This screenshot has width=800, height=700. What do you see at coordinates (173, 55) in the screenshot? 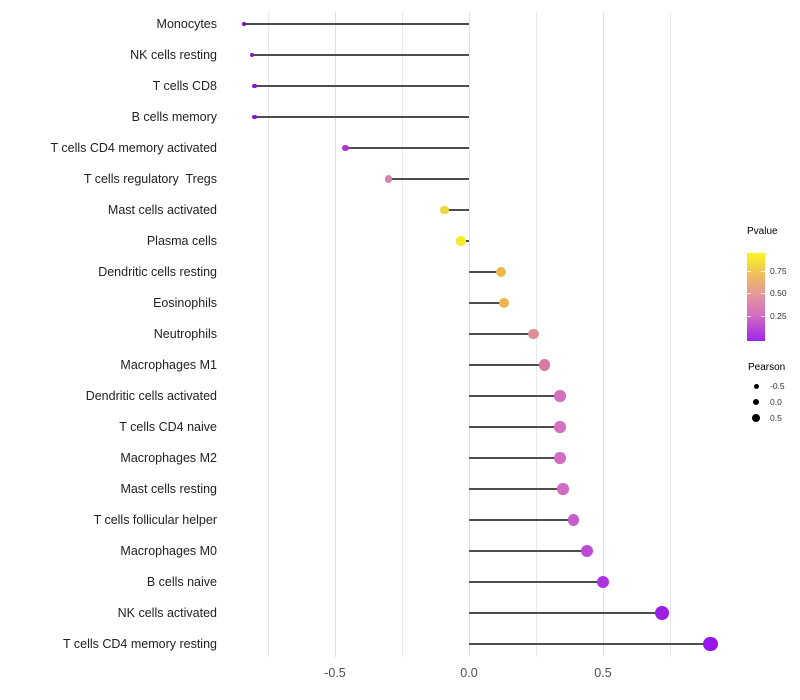
I see `row-label: NK cells resting` at bounding box center [173, 55].